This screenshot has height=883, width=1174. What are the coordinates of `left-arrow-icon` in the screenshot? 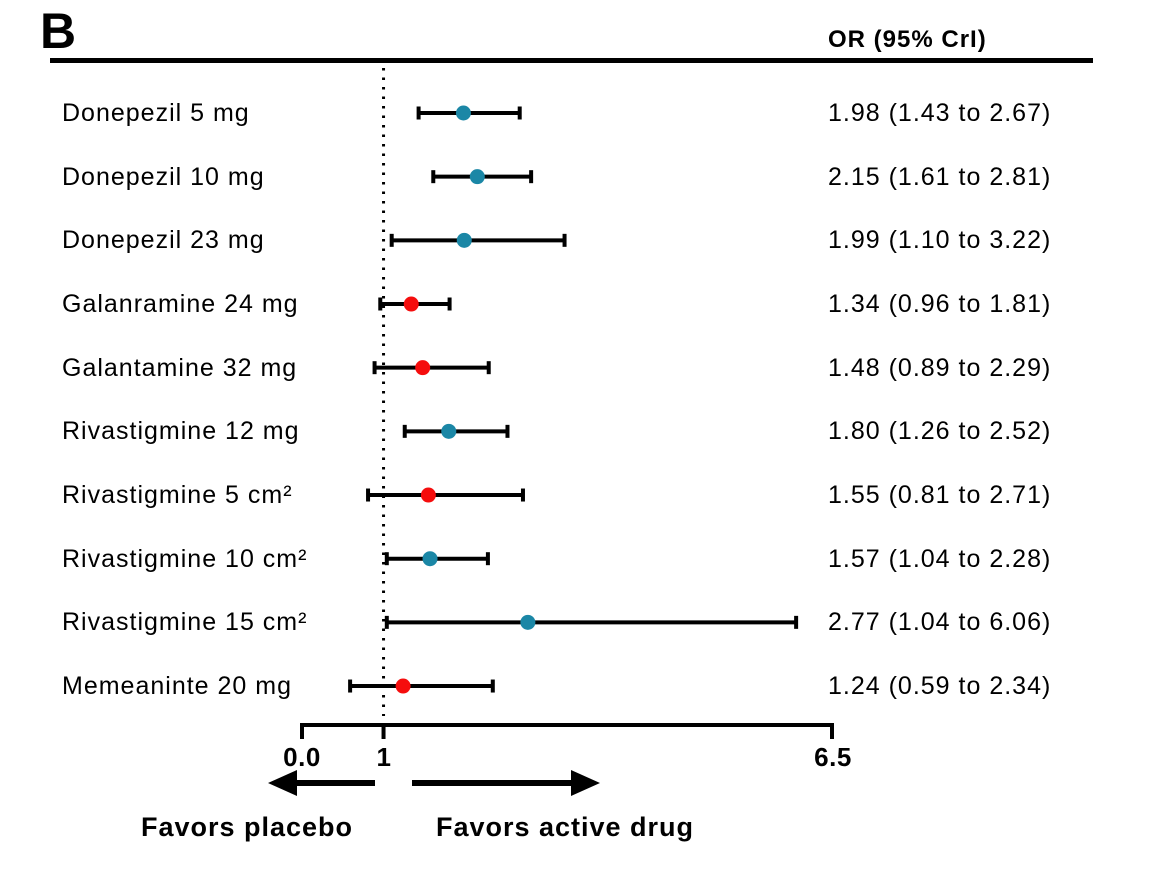 It's located at (282, 783).